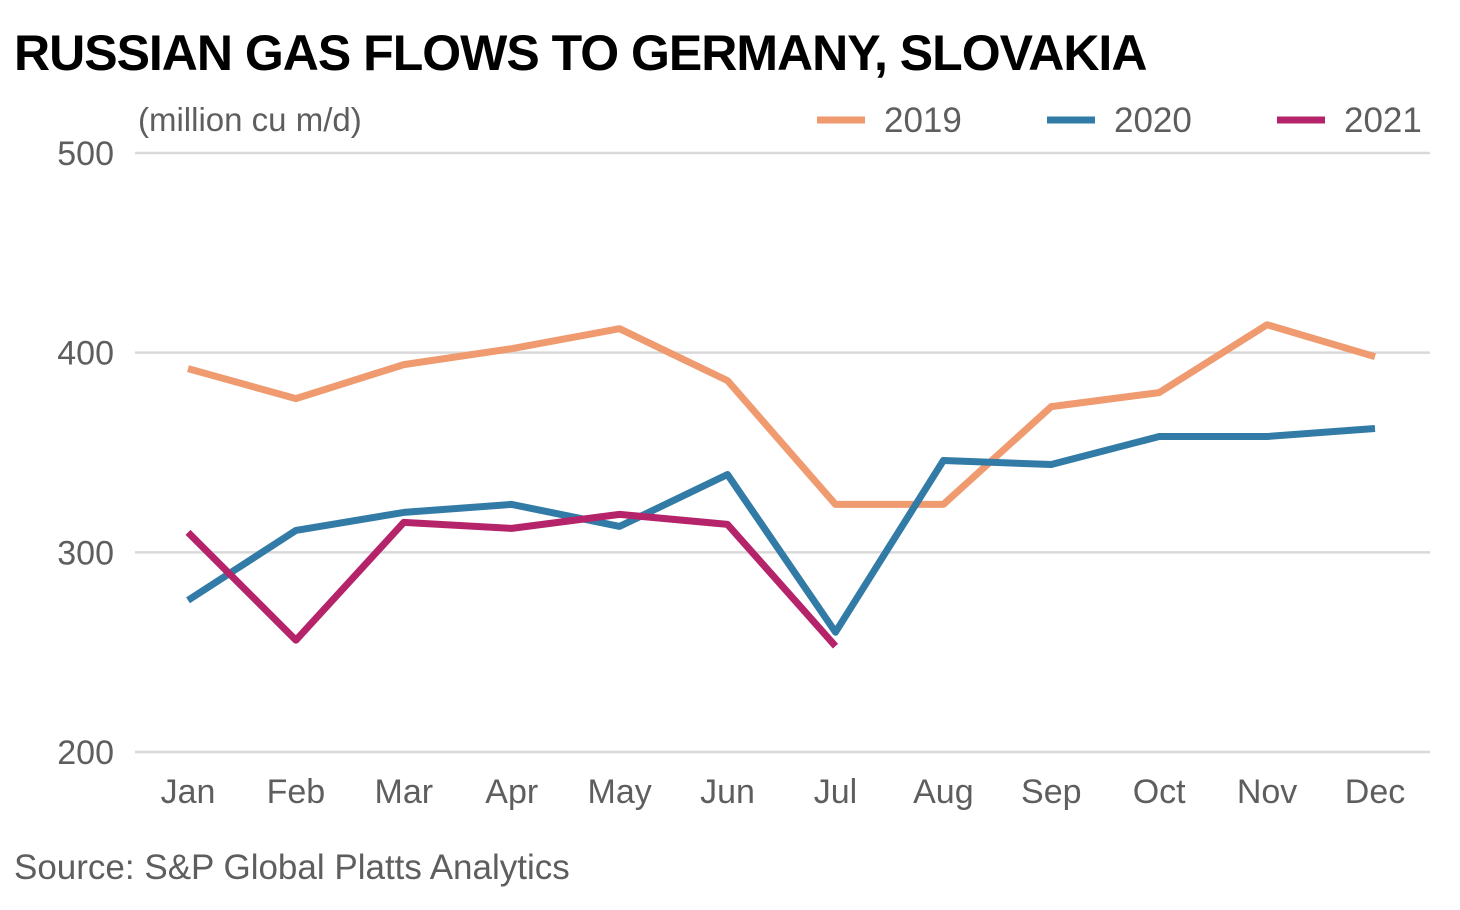  I want to click on y-axis-unit-label: (million cu m/d), so click(250, 119).